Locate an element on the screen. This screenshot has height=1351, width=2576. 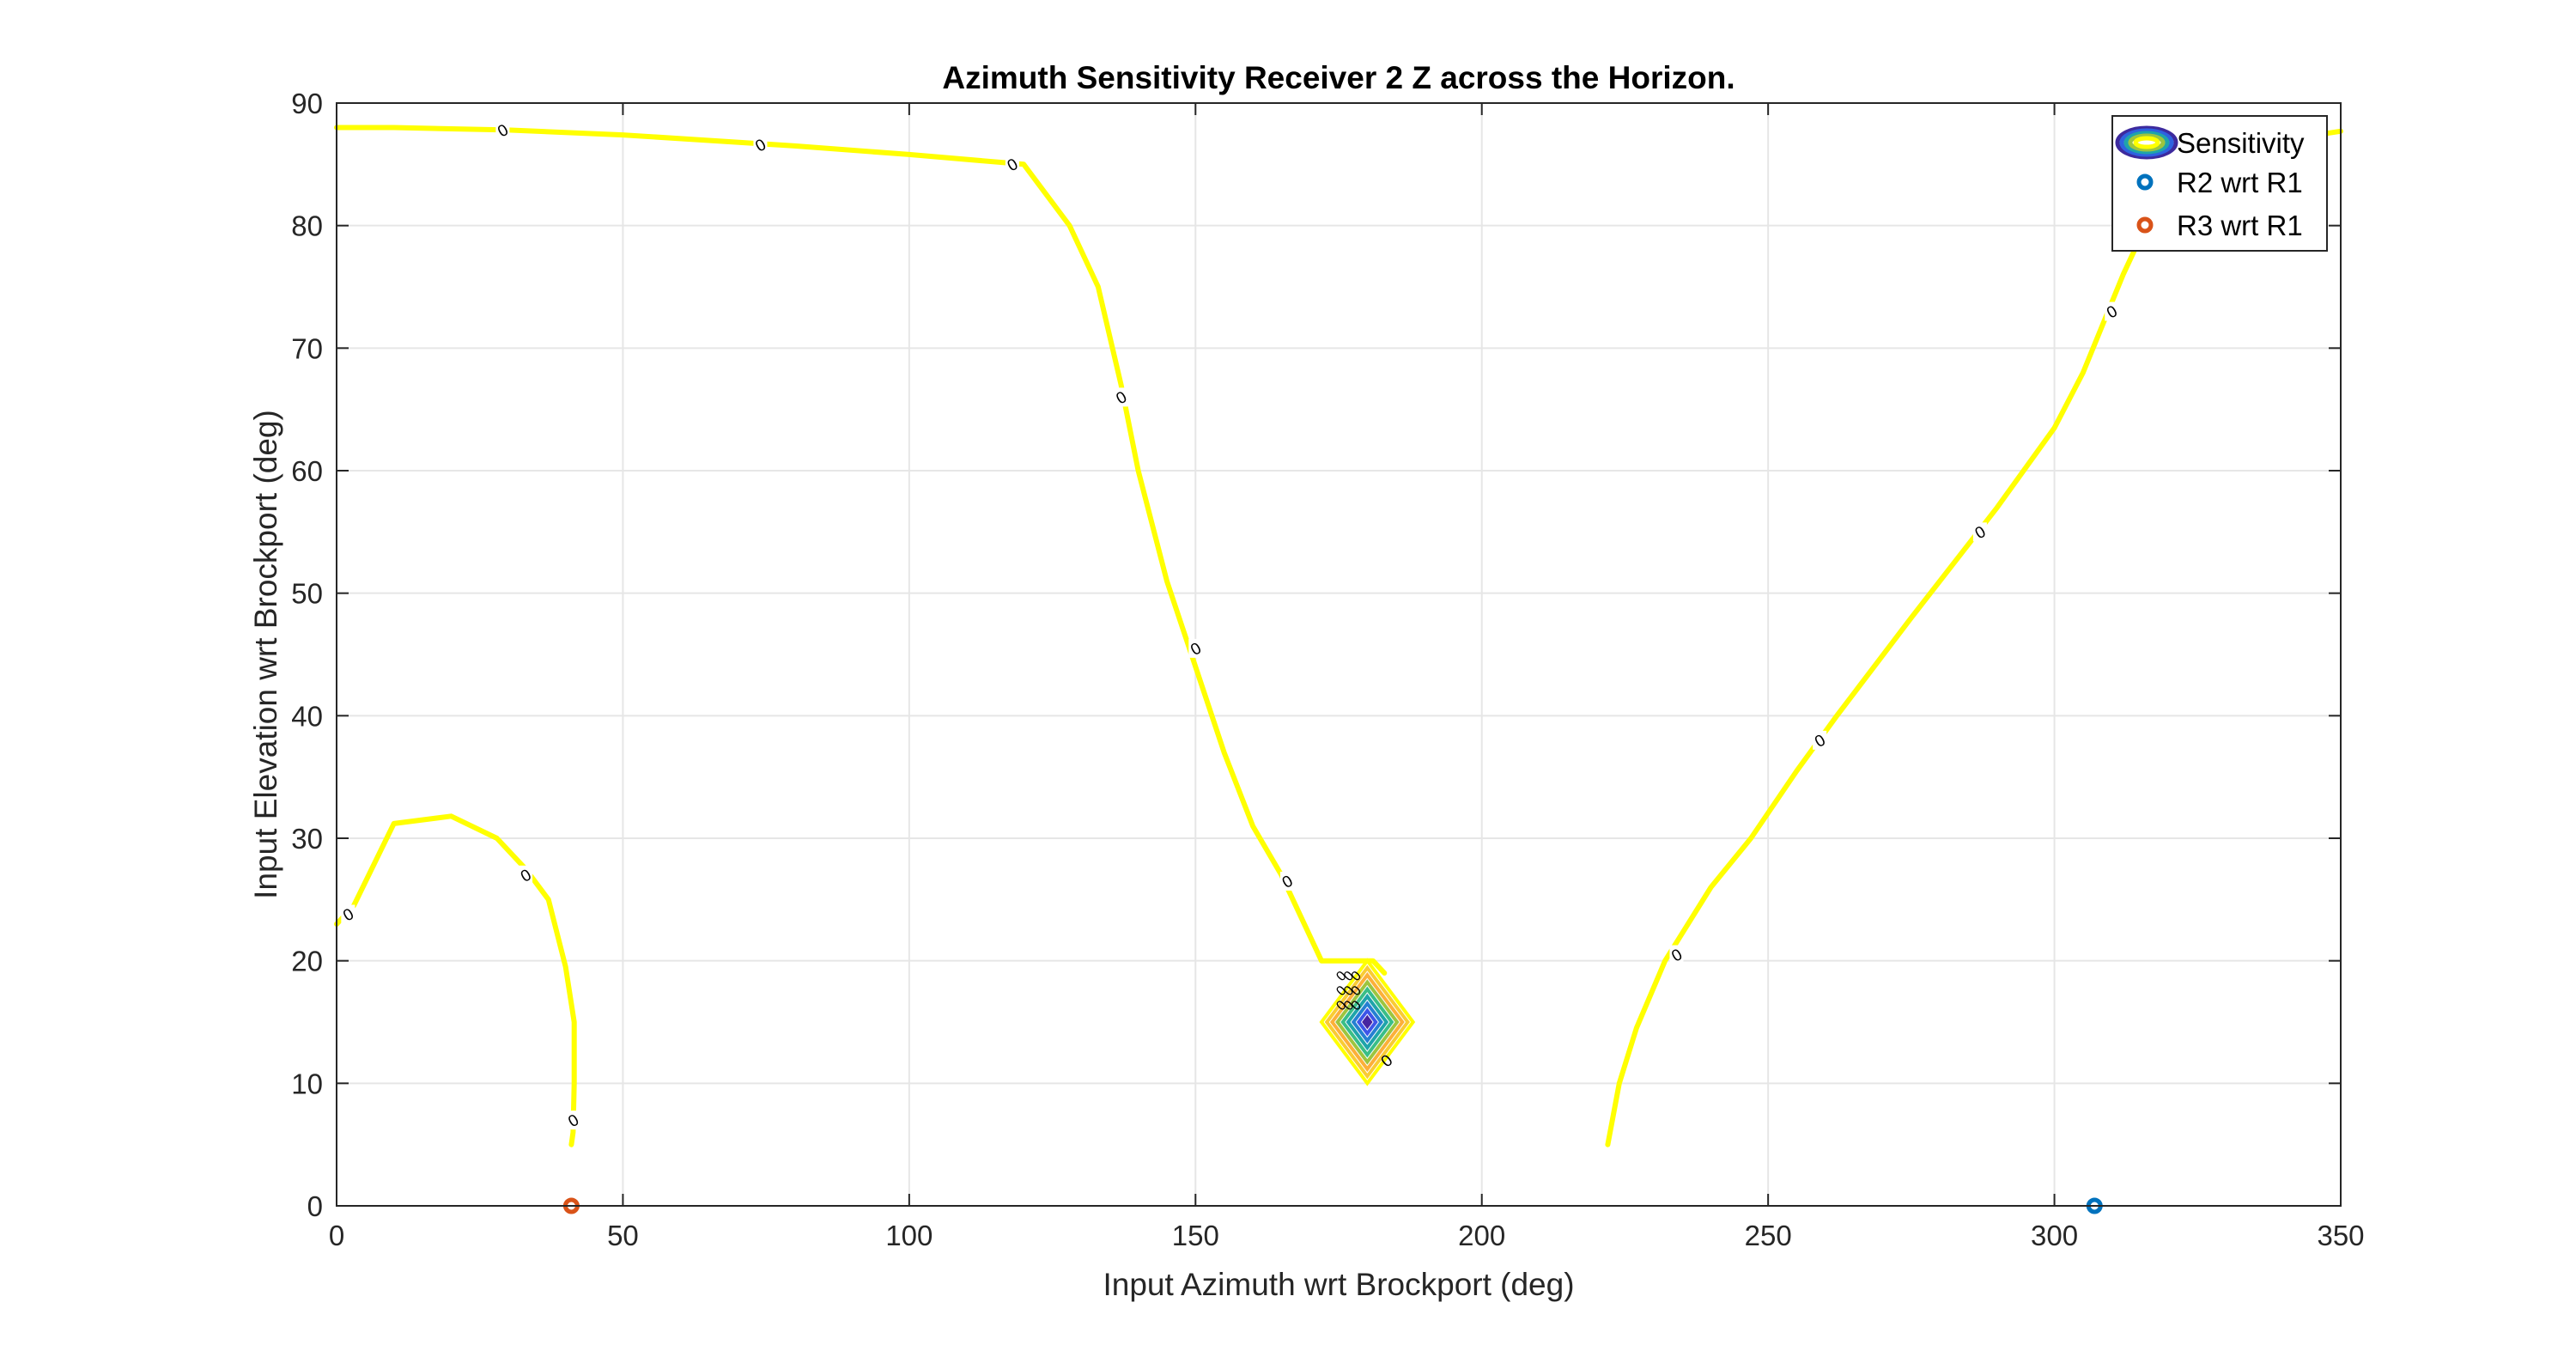
y-tick-label: 40 is located at coordinates (307, 716).